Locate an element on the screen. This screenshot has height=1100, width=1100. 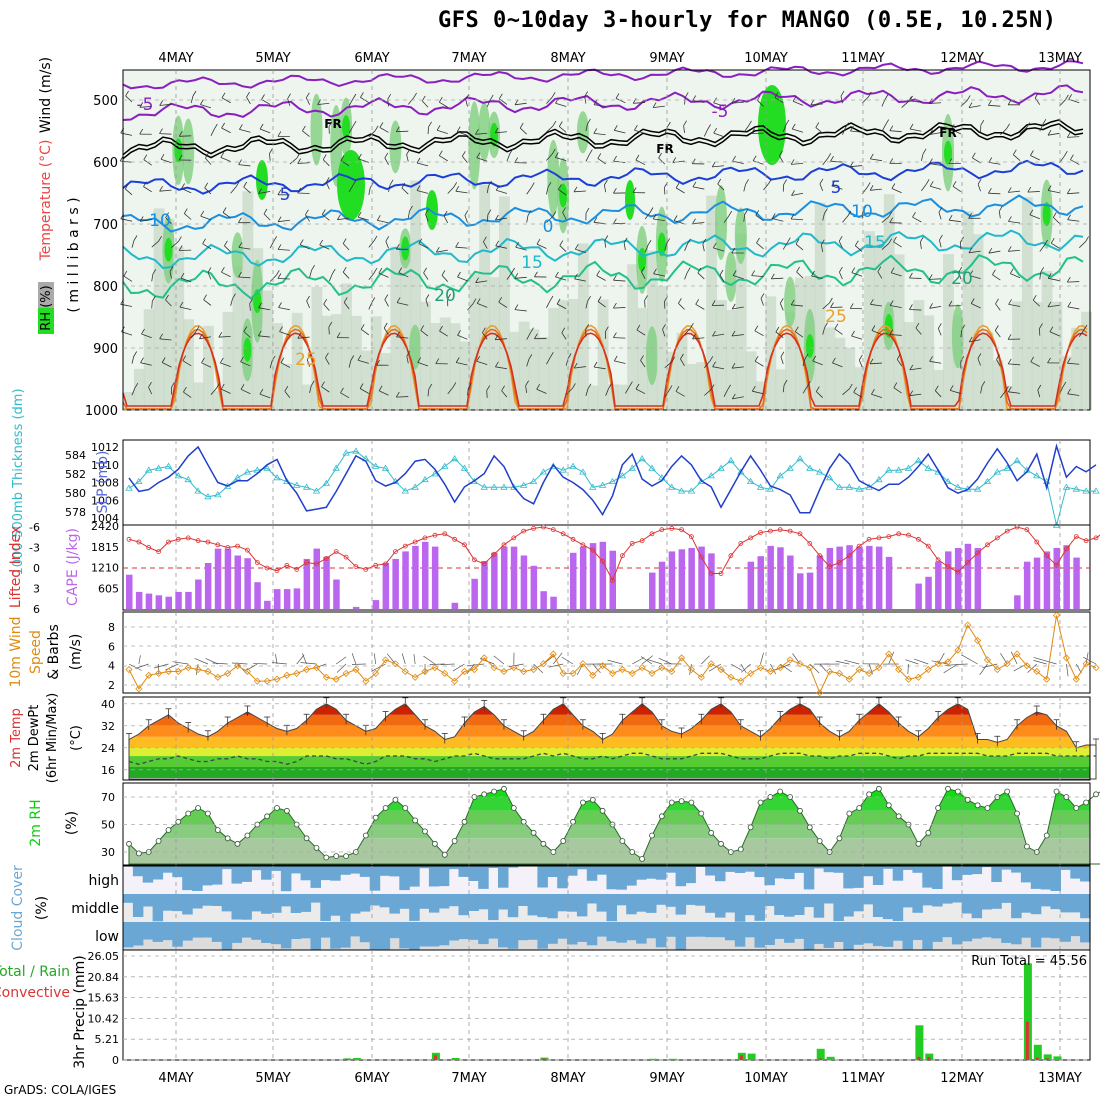
x-tick-label: 10MAY is located at coordinates (766, 1078).